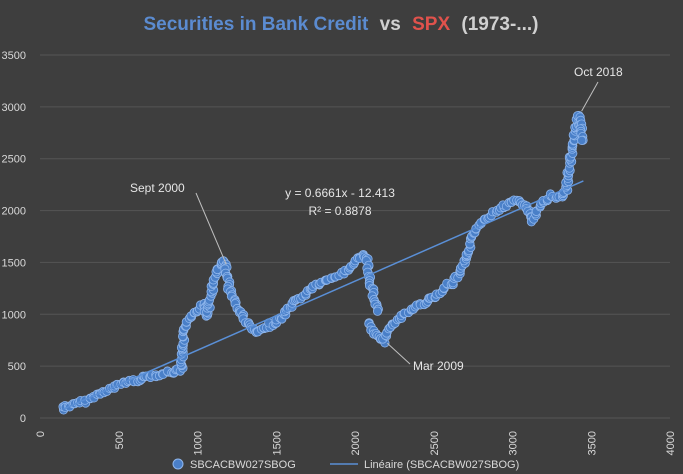  What do you see at coordinates (211, 228) in the screenshot?
I see `annotation-sept-2000-leader` at bounding box center [211, 228].